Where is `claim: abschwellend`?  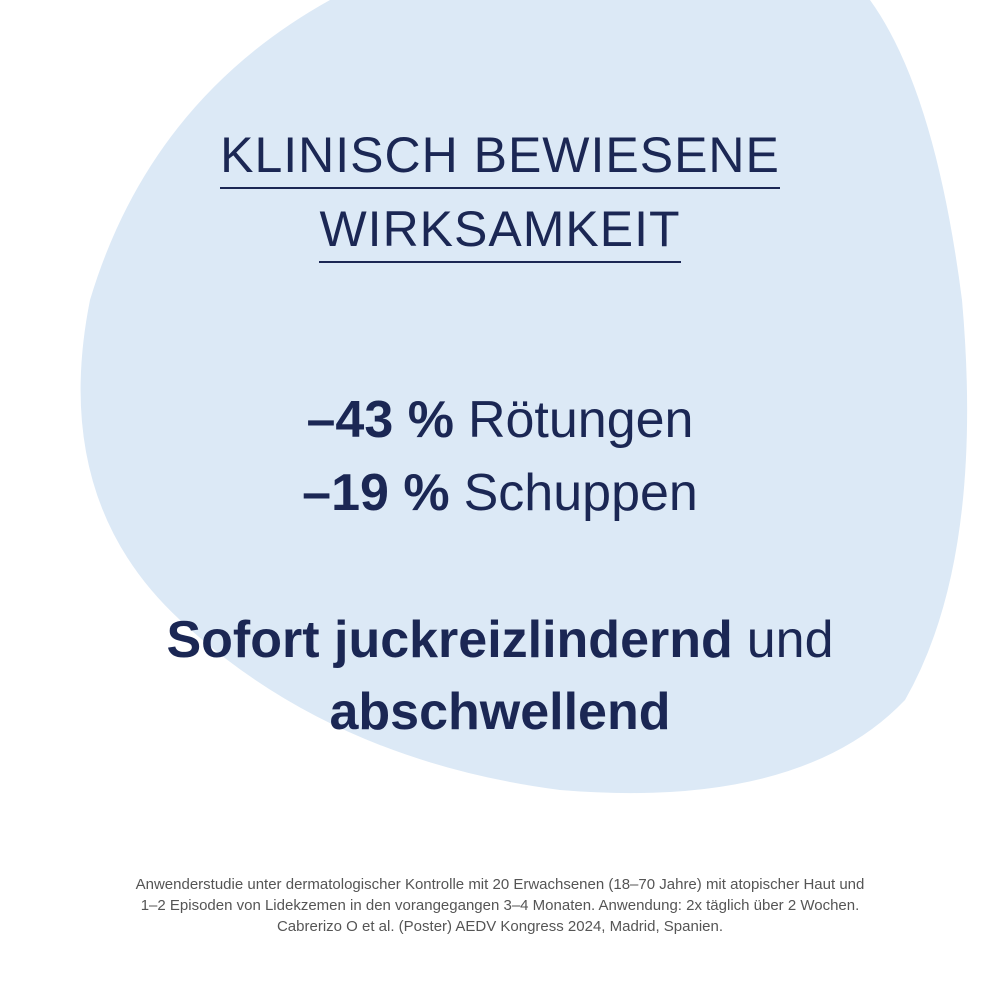 claim: abschwellend is located at coordinates (500, 712).